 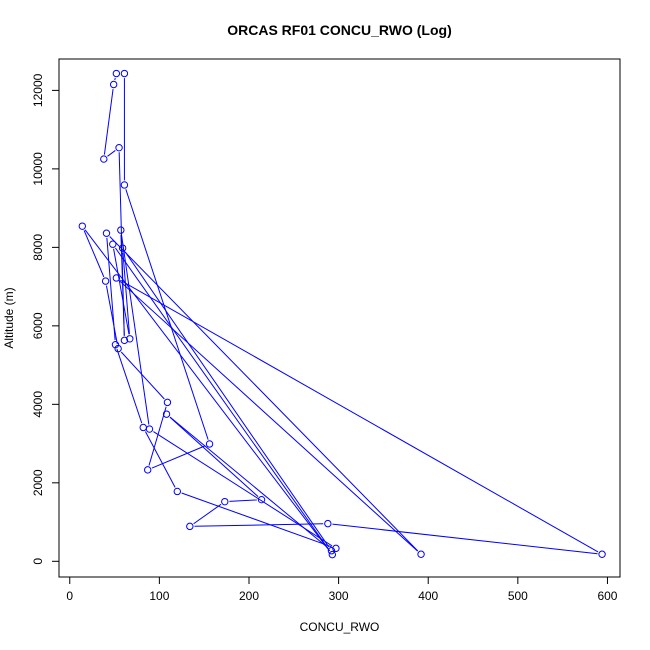 What do you see at coordinates (38, 482) in the screenshot?
I see `y-tick-label: 2000` at bounding box center [38, 482].